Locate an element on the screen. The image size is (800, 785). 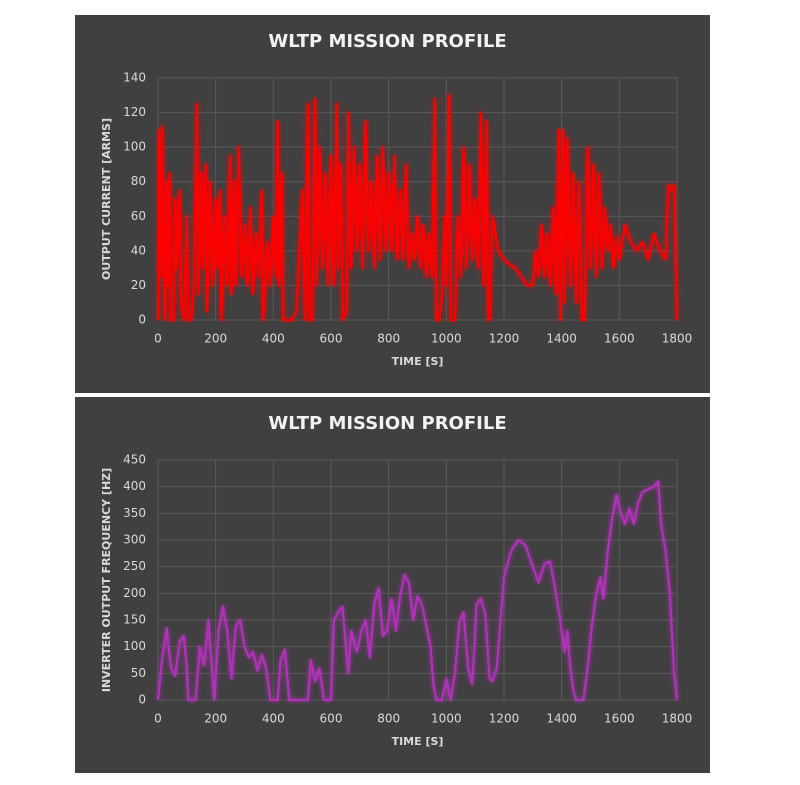
y-axis-label: OUTPUT CURRENT [ARMS] is located at coordinates (106, 199).